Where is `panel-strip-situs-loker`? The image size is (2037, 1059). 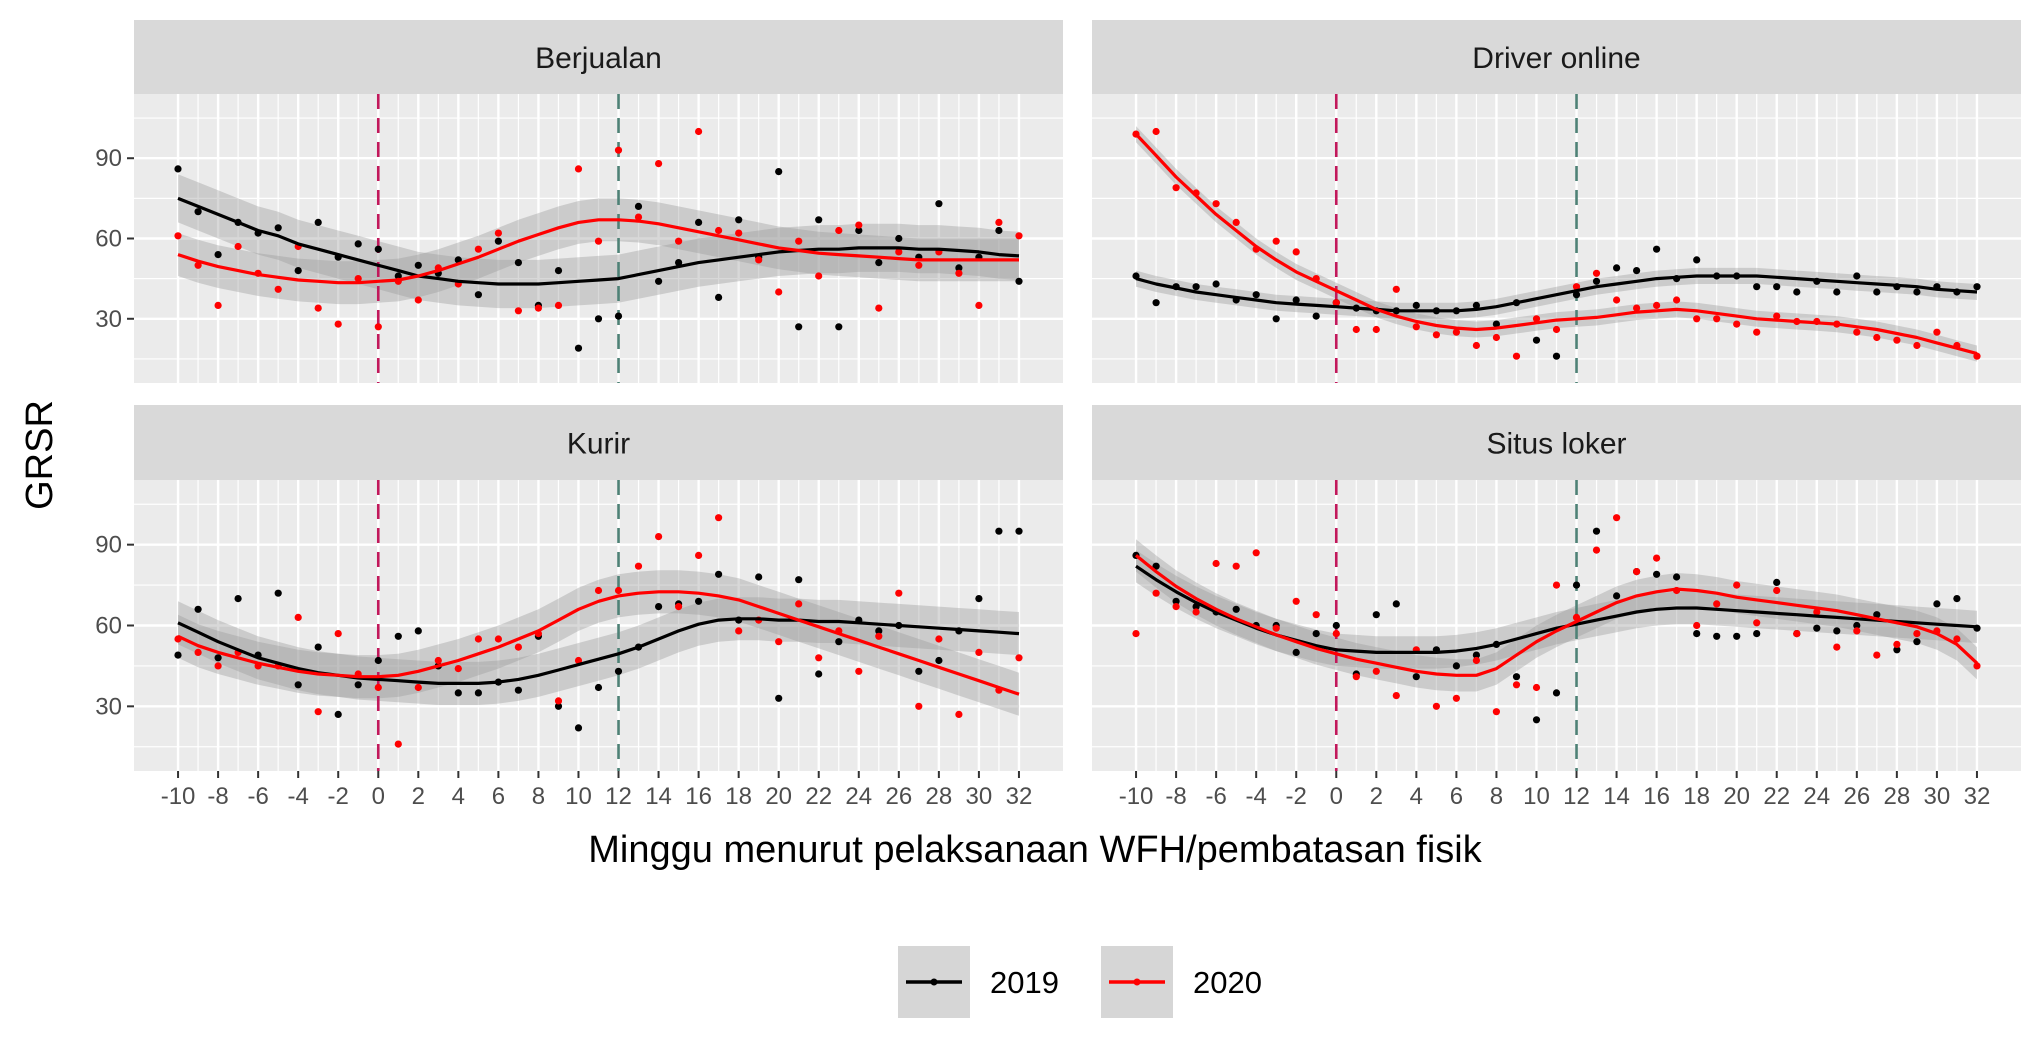
panel-strip-situs-loker is located at coordinates (1556, 442).